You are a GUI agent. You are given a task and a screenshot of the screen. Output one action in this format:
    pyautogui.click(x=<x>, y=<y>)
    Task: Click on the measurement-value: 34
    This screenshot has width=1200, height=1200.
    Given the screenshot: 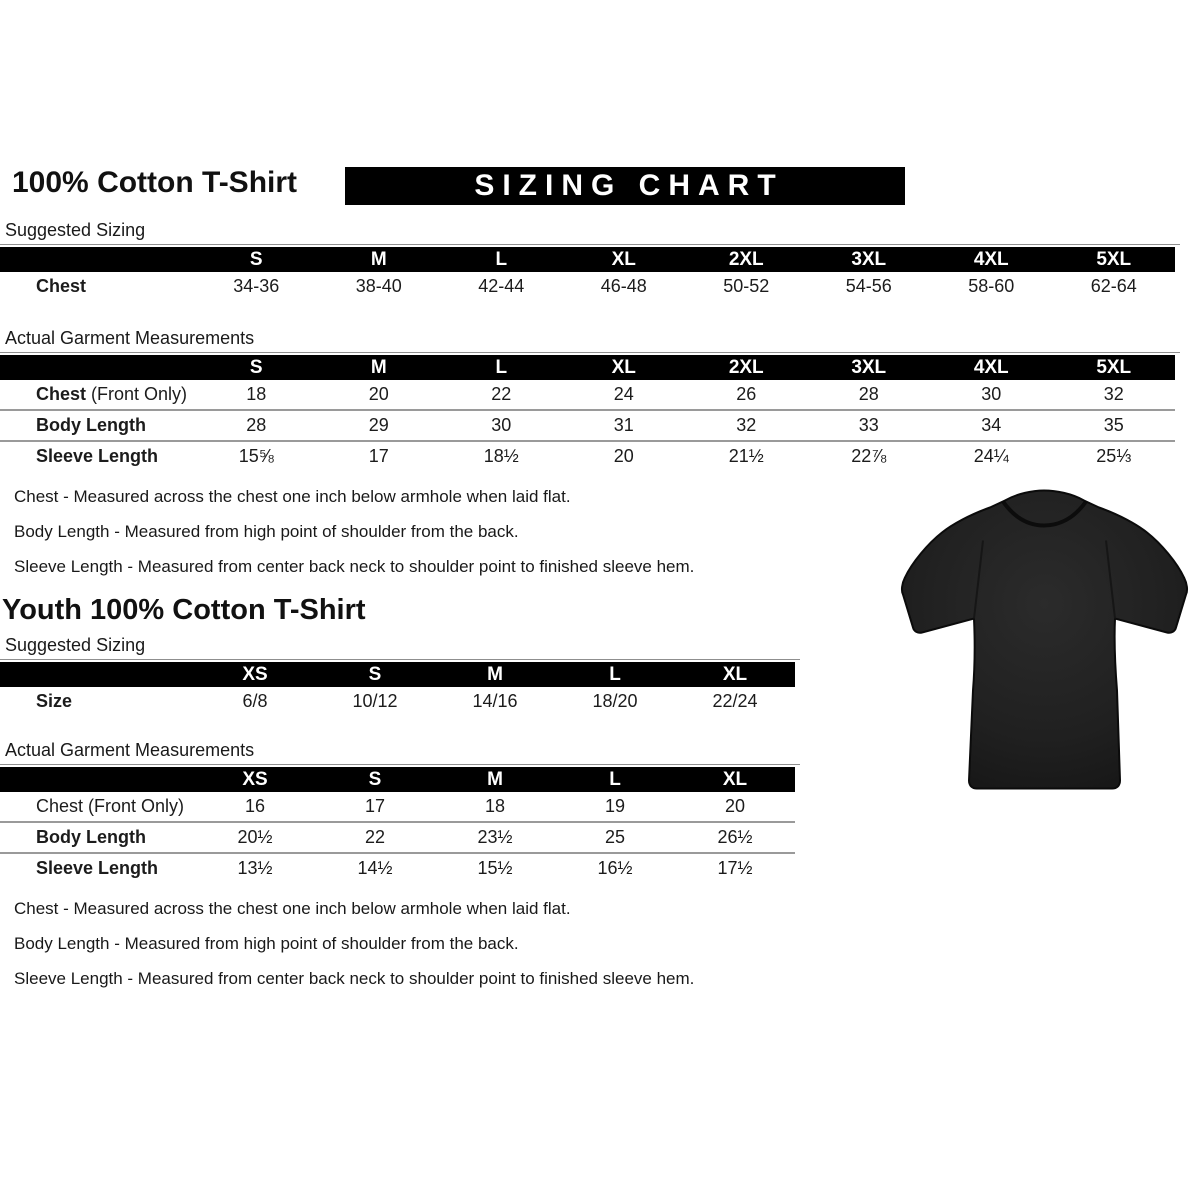 What is the action you would take?
    pyautogui.click(x=991, y=425)
    